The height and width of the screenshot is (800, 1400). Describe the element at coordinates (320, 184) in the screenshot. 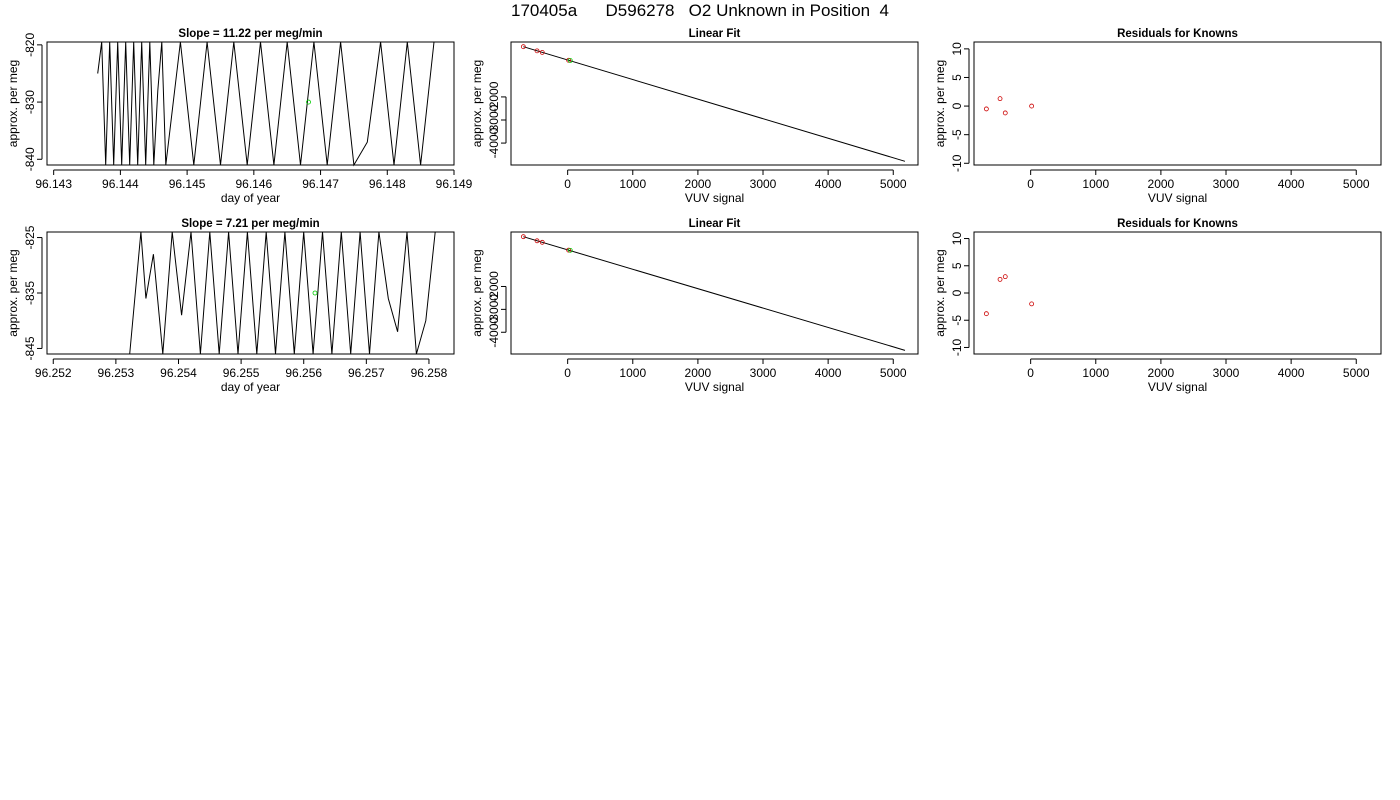

I see `x-tick-label: 96.147` at that location.